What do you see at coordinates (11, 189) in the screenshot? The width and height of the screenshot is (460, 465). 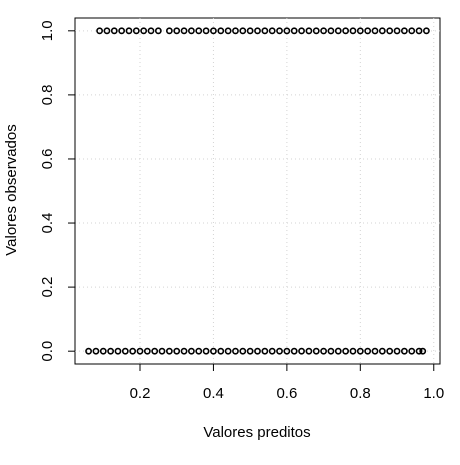 I see `y-axis-title: Valores observados` at bounding box center [11, 189].